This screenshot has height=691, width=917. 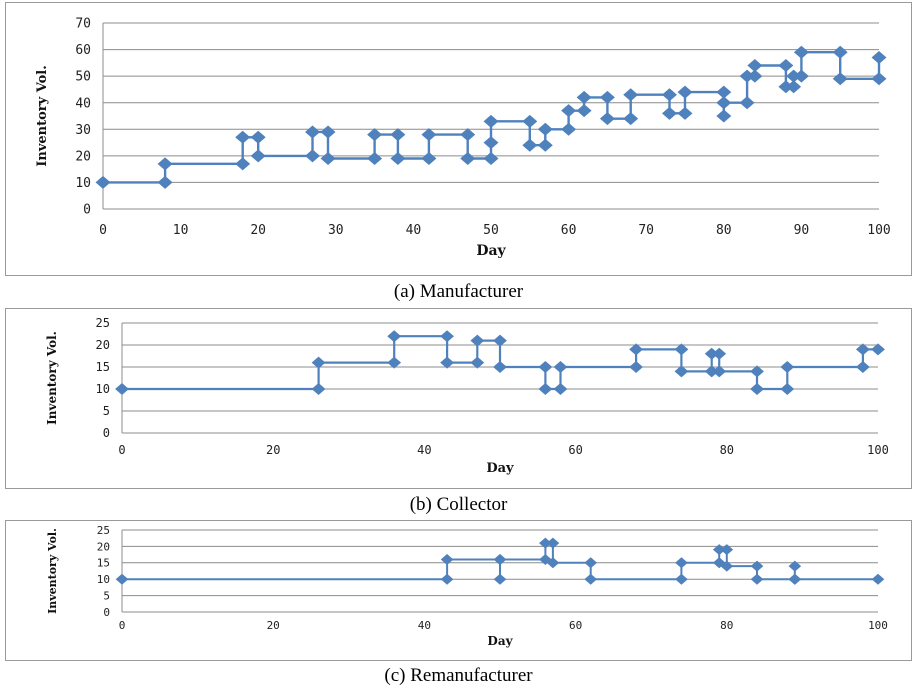 What do you see at coordinates (103, 530) in the screenshot?
I see `remanufacturer-y-tick-label: 25` at bounding box center [103, 530].